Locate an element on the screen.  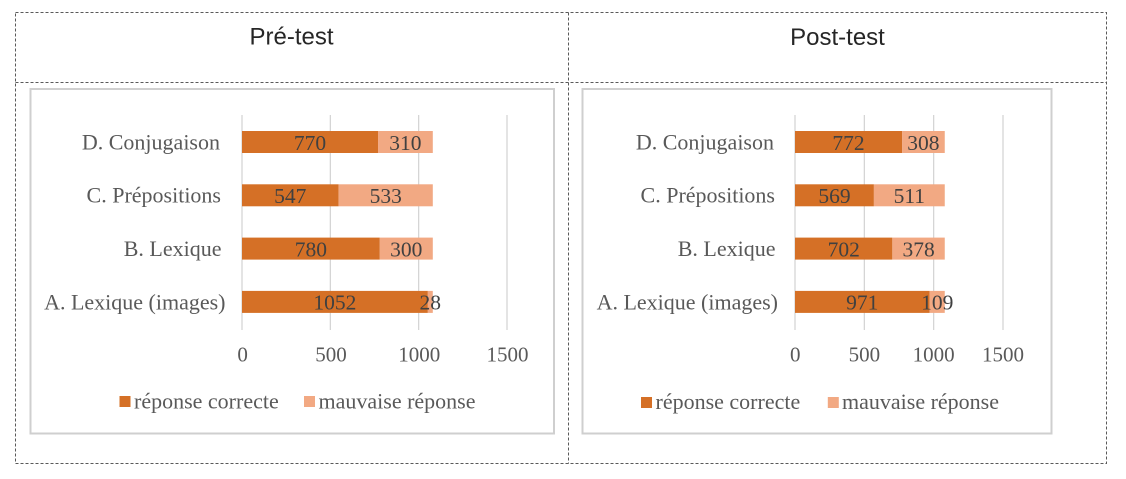
svg-text: 511 is located at coordinates (909, 196).